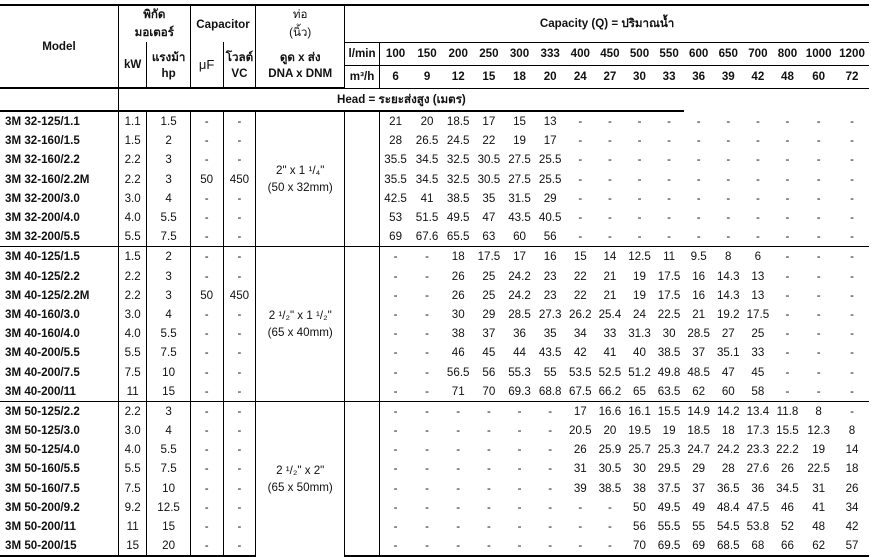  What do you see at coordinates (728, 450) in the screenshot?
I see `head-value-cell: 24.2` at bounding box center [728, 450].